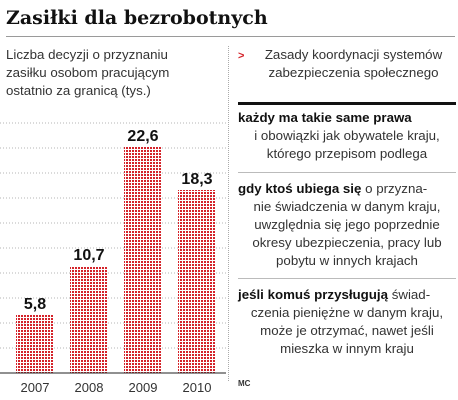 This screenshot has height=400, width=458. I want to click on column-separator, so click(228, 213).